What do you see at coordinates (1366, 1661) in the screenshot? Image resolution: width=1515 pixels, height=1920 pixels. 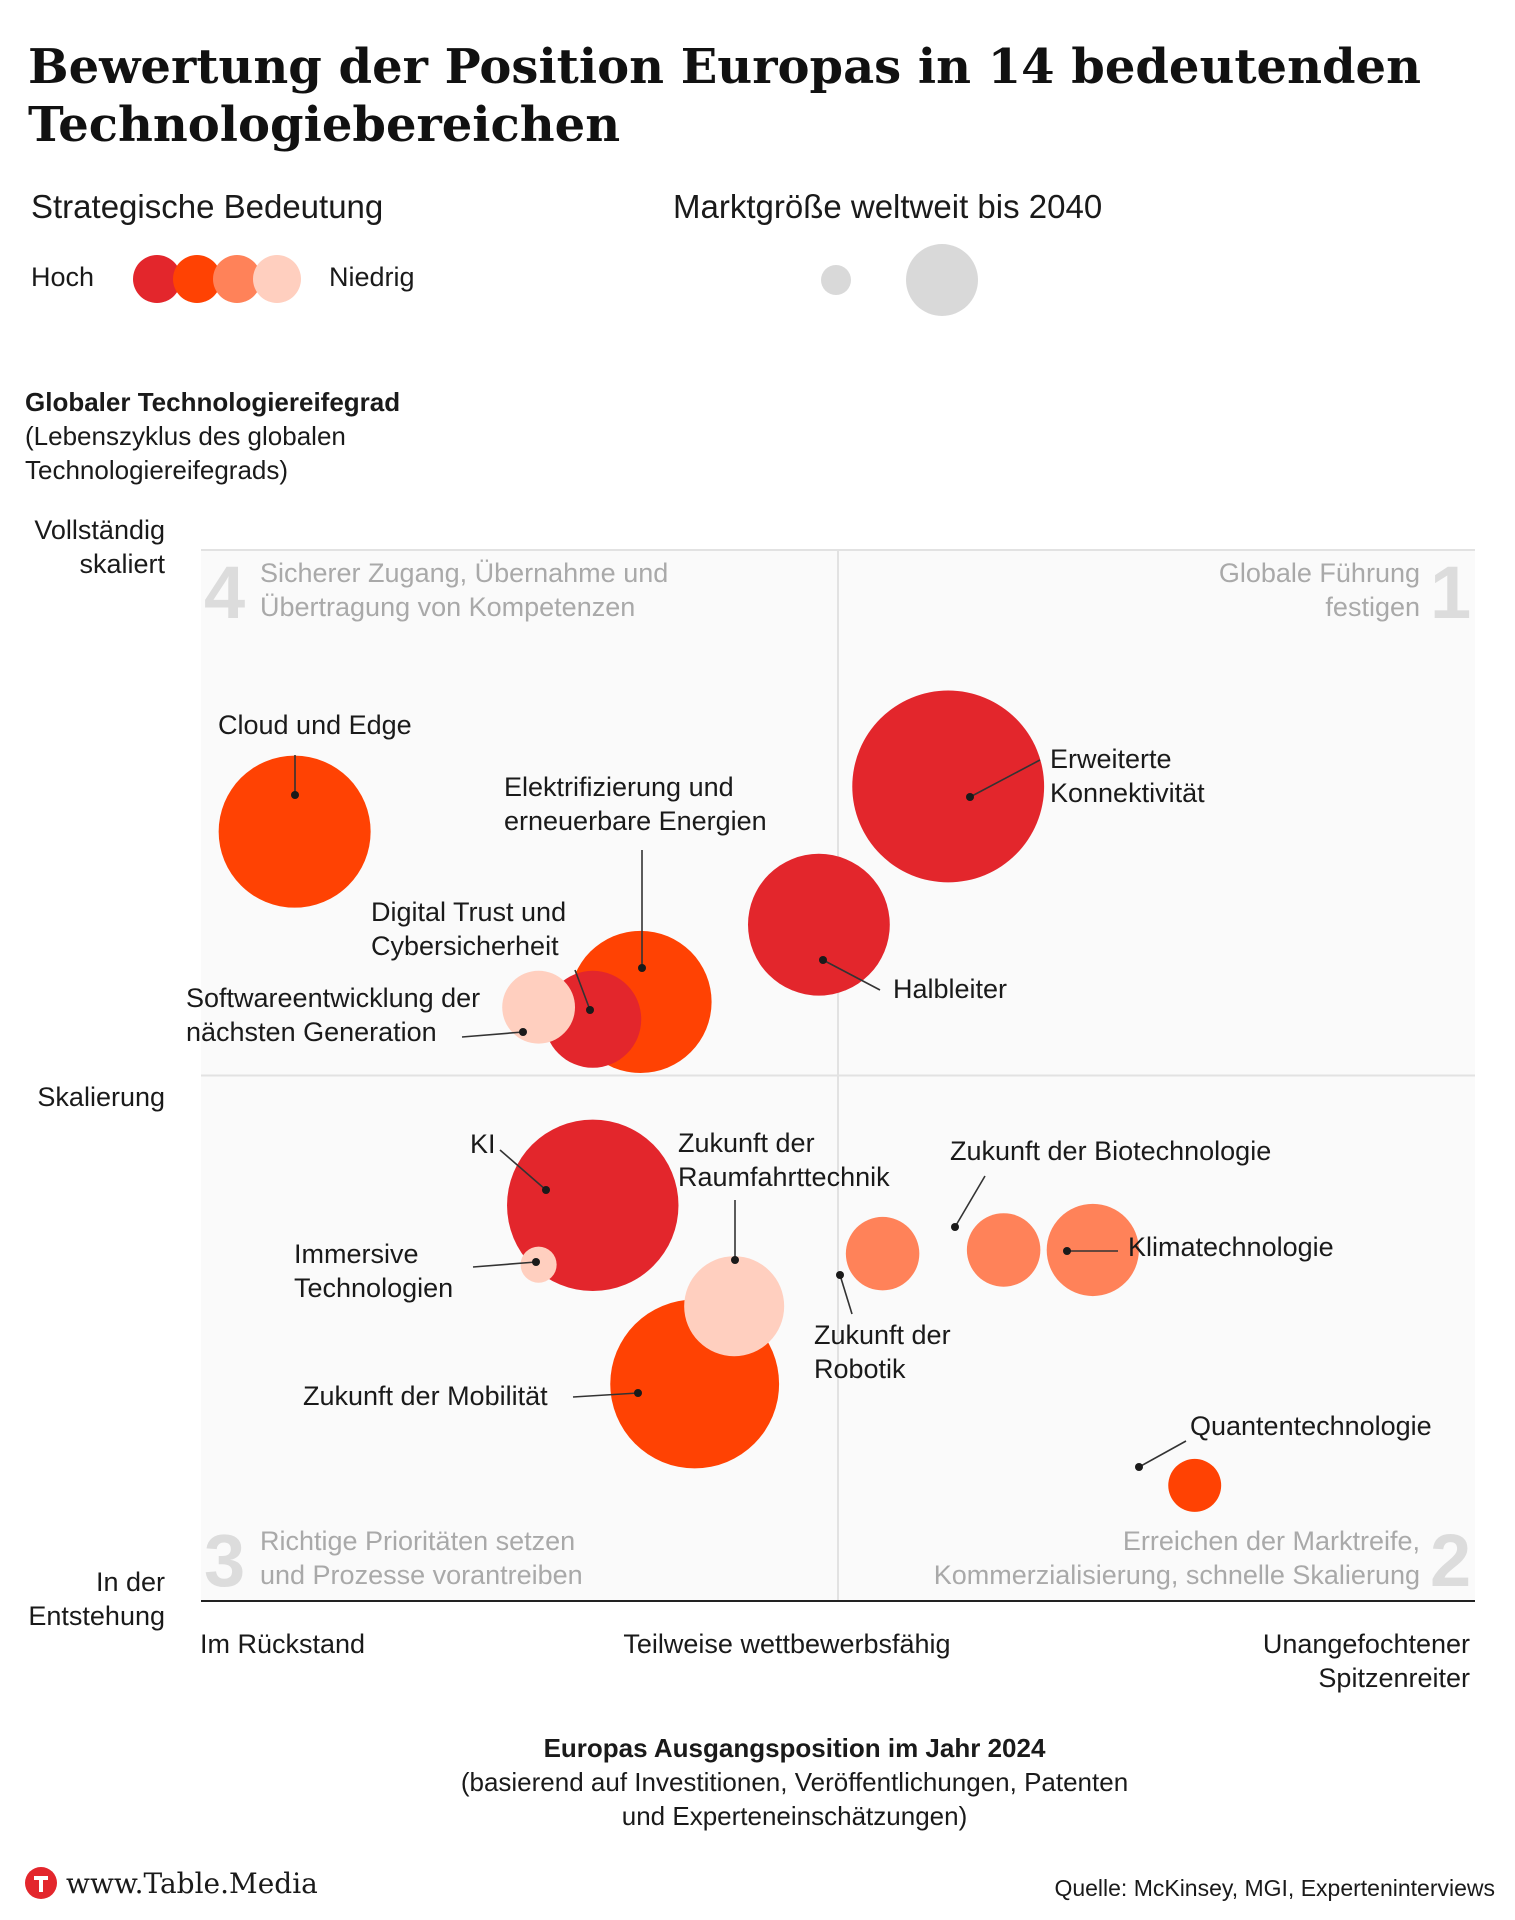 I see `x-tick-right: Unangefochtener Spitzenreiter` at bounding box center [1366, 1661].